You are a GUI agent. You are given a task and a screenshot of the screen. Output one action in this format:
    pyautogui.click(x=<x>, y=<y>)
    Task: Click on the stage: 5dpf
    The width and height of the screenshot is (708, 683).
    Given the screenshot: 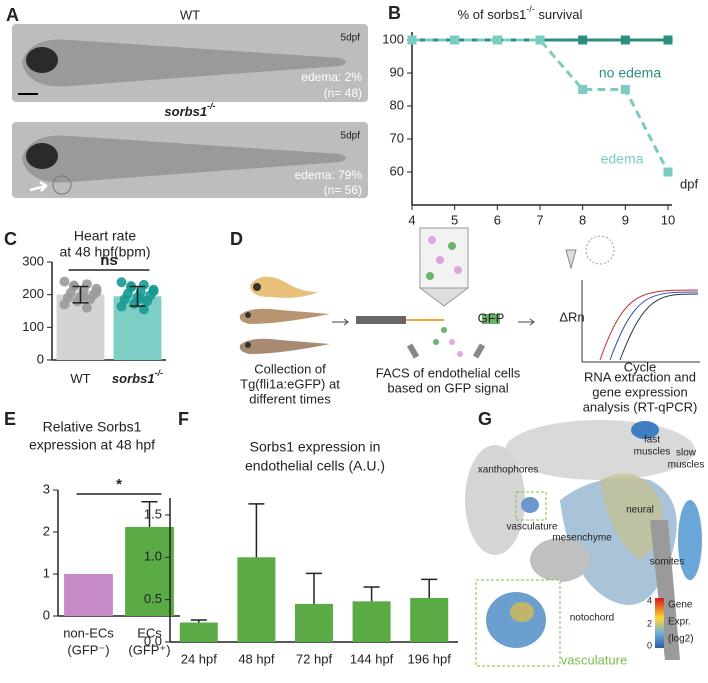 What is the action you would take?
    pyautogui.click(x=351, y=38)
    